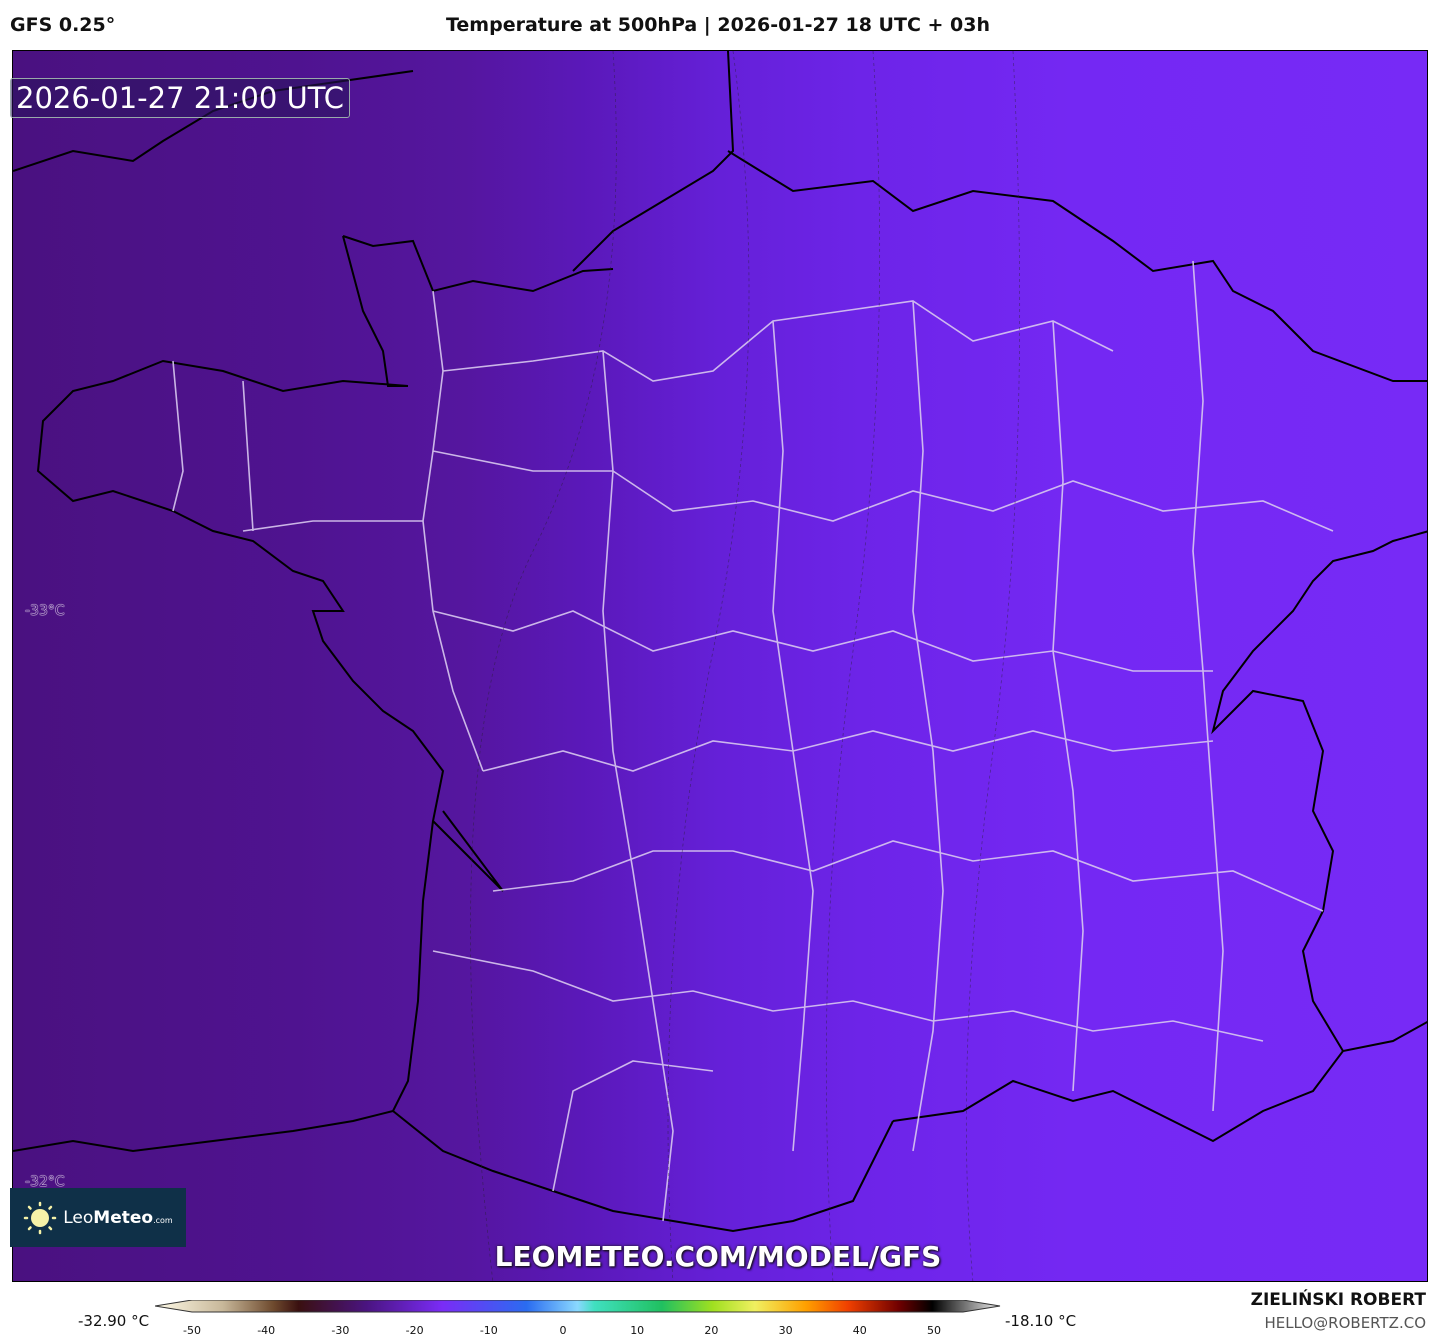  Describe the element at coordinates (859, 1330) in the screenshot. I see `colorbar-tick-label: 40` at that location.